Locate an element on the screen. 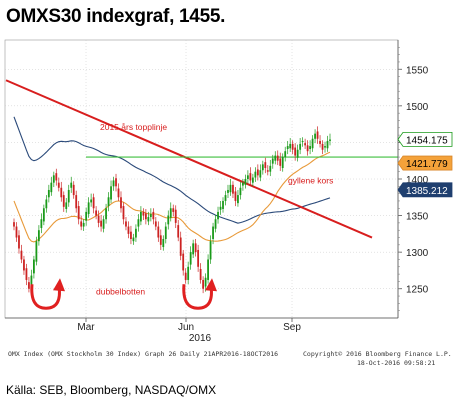  annotation-golden-cross: gyllene kors is located at coordinates (310, 180).